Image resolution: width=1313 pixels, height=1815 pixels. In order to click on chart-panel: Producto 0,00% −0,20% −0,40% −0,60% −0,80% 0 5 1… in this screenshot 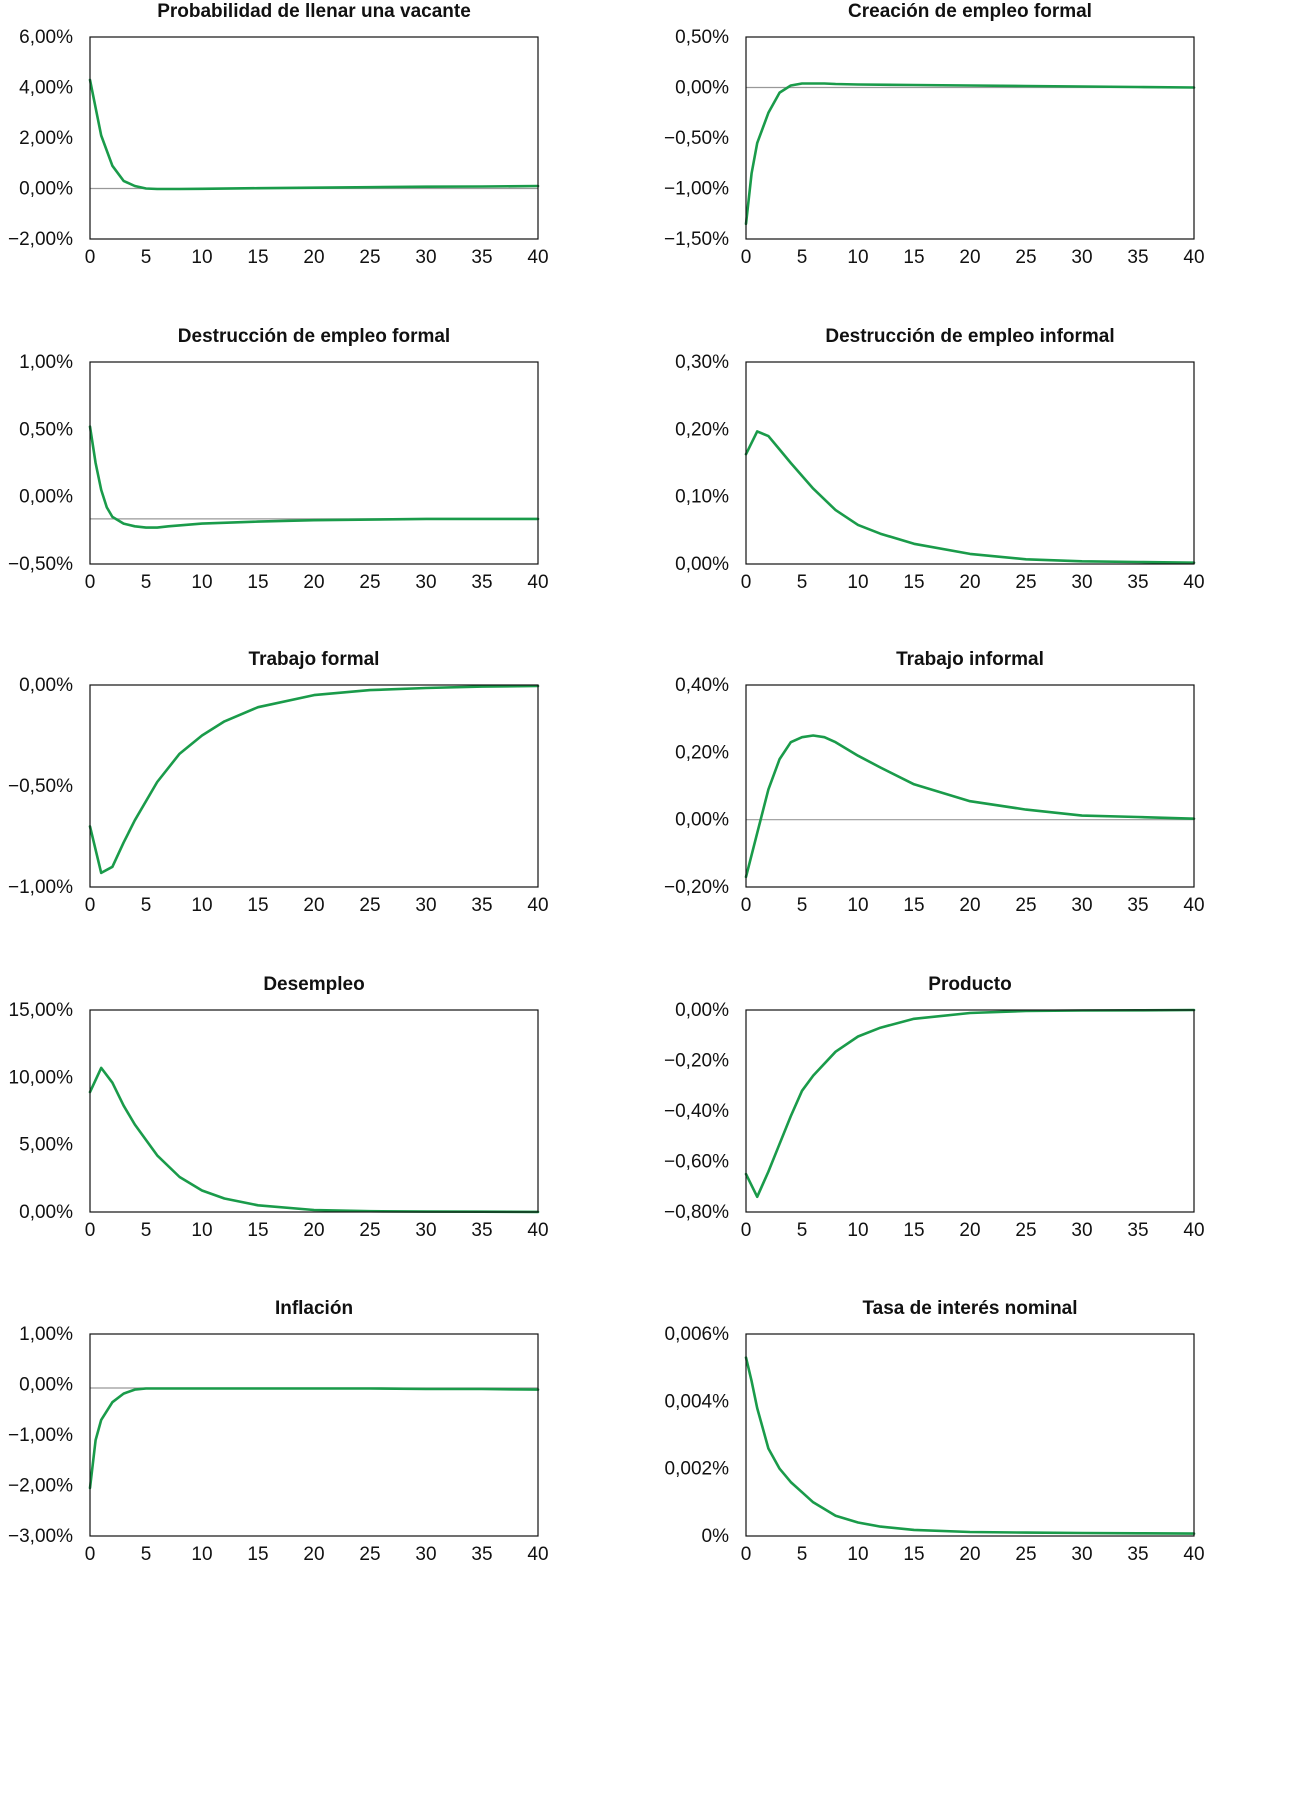, I will do `click(984, 1160)`.